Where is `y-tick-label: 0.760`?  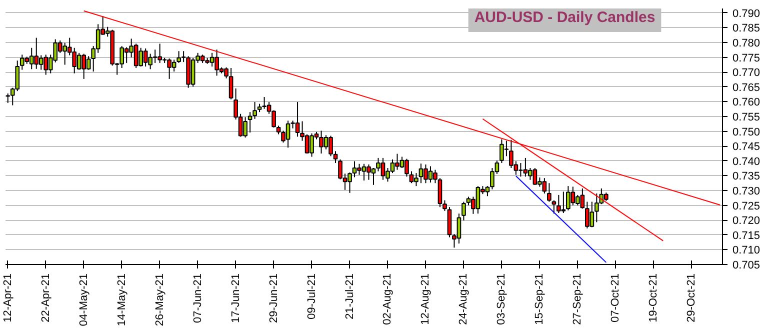 y-tick-label: 0.760 is located at coordinates (746, 102).